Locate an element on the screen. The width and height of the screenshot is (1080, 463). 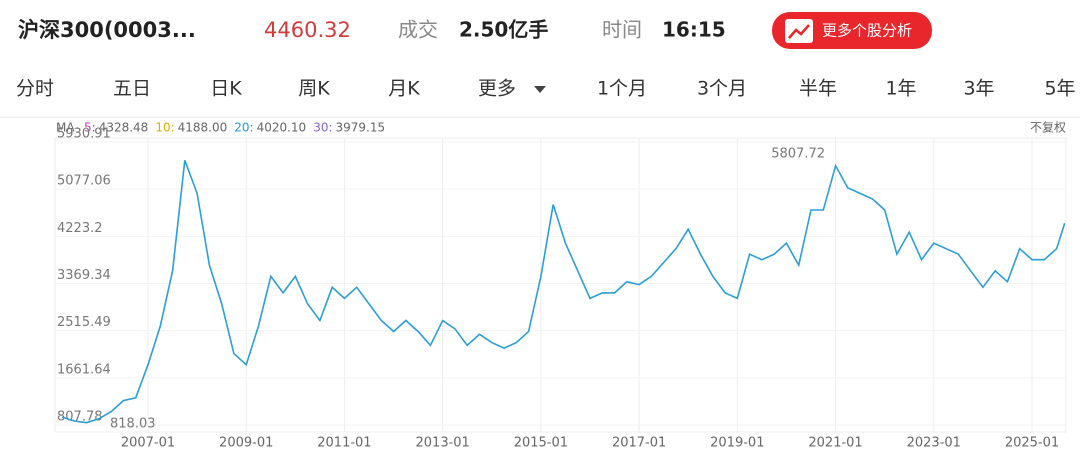
ma-title: MA is located at coordinates (65, 128).